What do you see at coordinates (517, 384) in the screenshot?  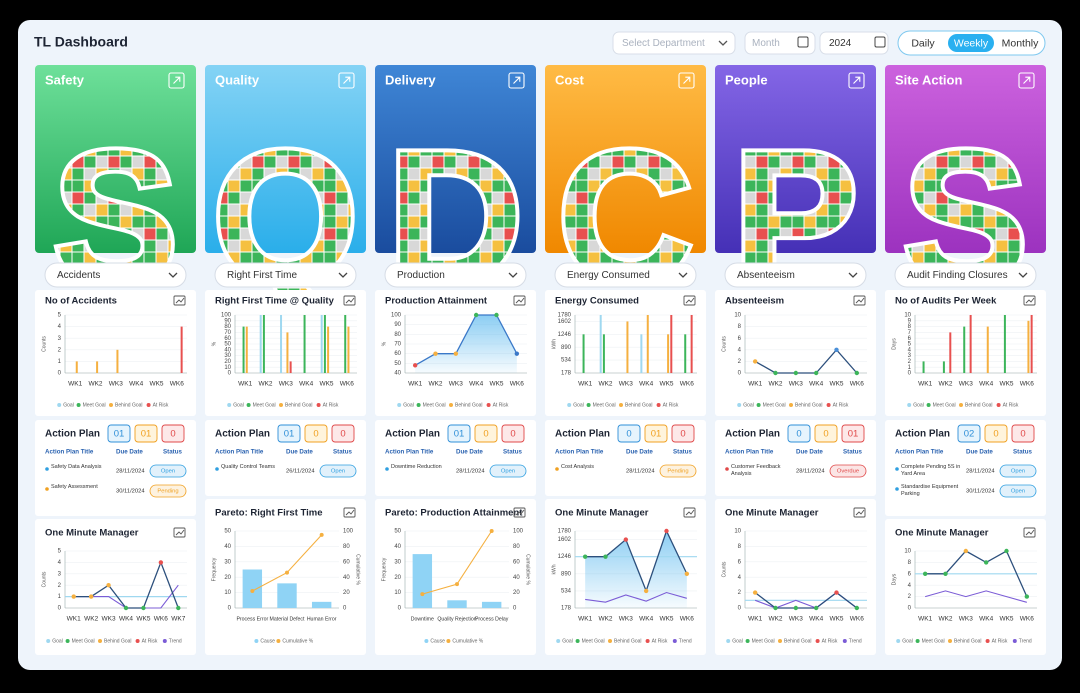 I see `x-tick-label: WK6` at bounding box center [517, 384].